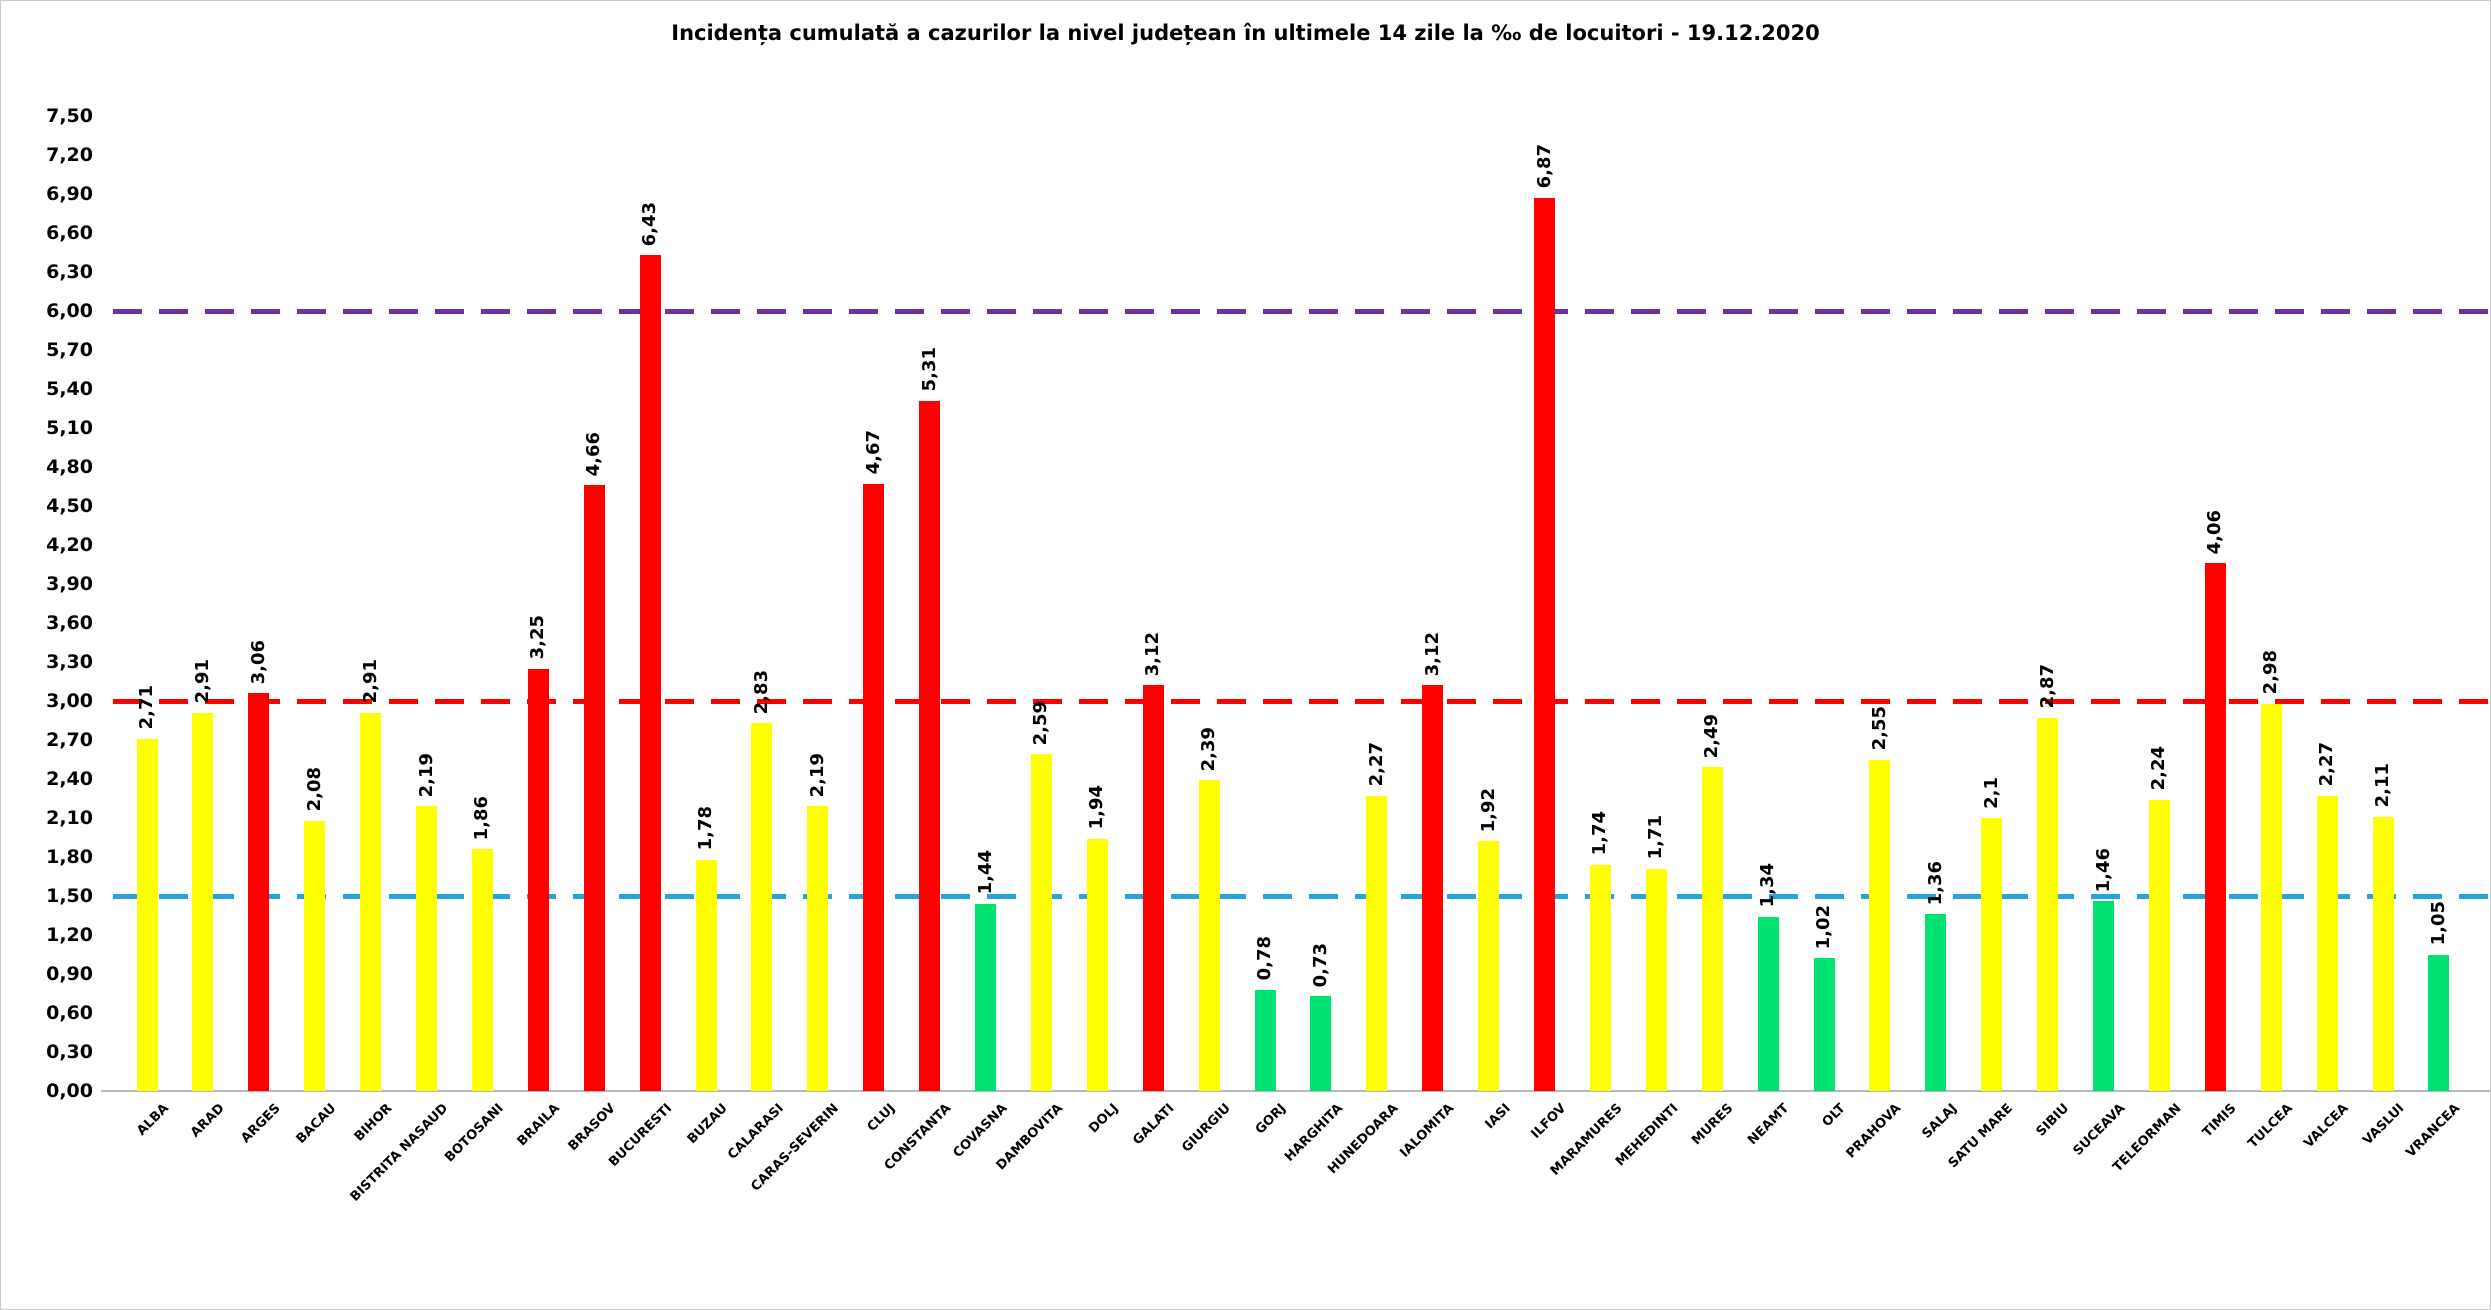 This screenshot has height=1310, width=2491. I want to click on bar-alba, so click(147, 914).